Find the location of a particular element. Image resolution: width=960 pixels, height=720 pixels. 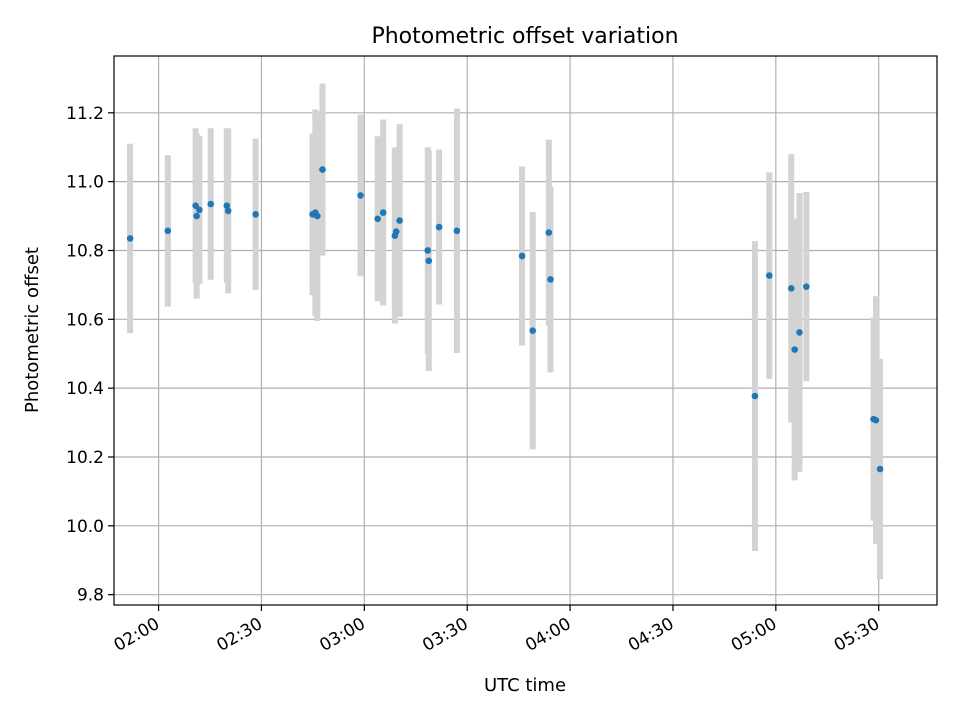

y-tick-label: 11.0 is located at coordinates (85, 183).